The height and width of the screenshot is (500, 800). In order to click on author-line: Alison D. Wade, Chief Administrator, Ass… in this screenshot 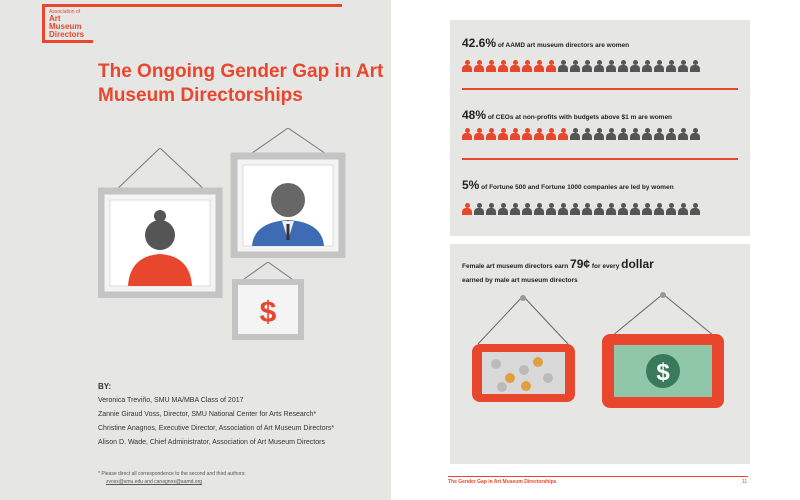, I will do `click(211, 442)`.